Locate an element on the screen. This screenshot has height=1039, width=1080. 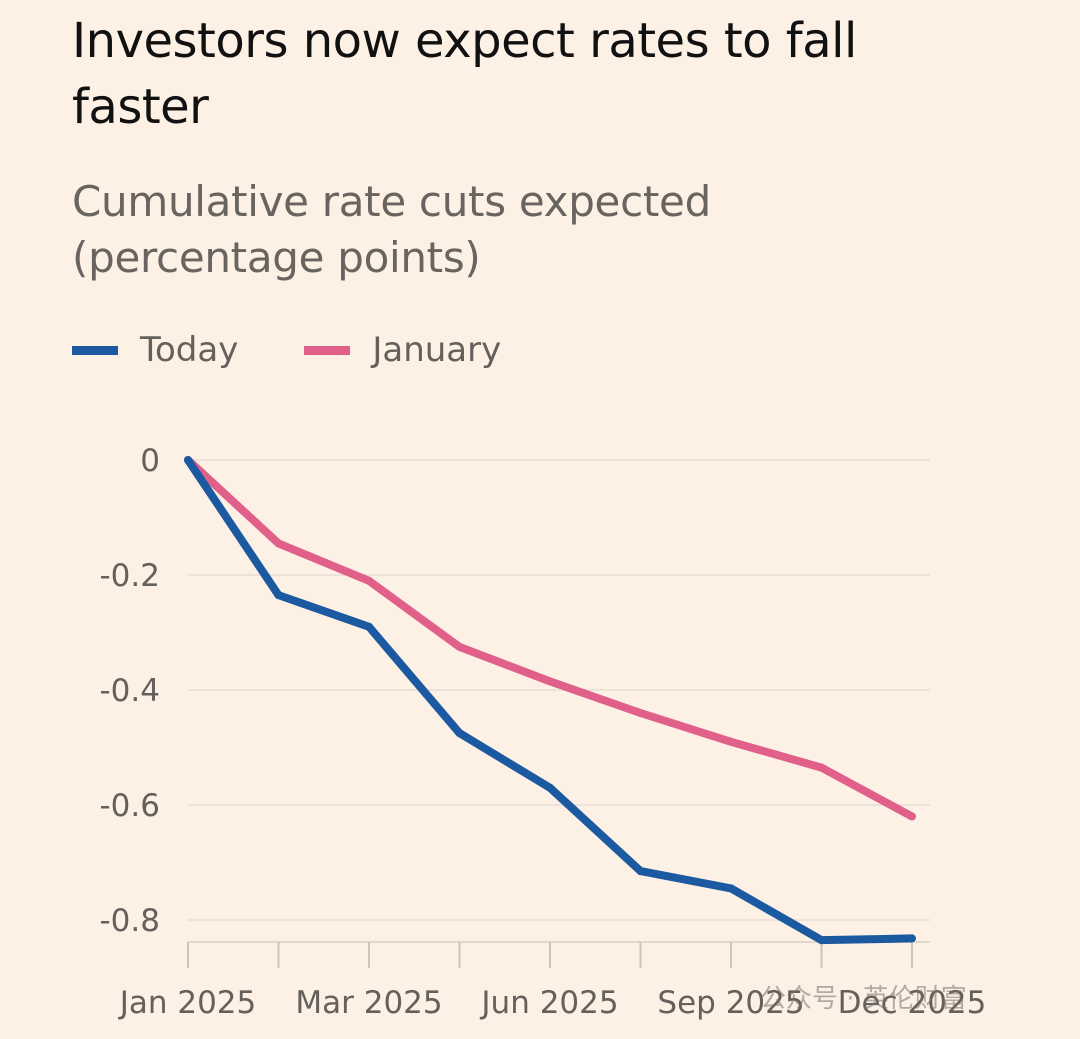
x-tick-label: Dec 2025 is located at coordinates (912, 1003).